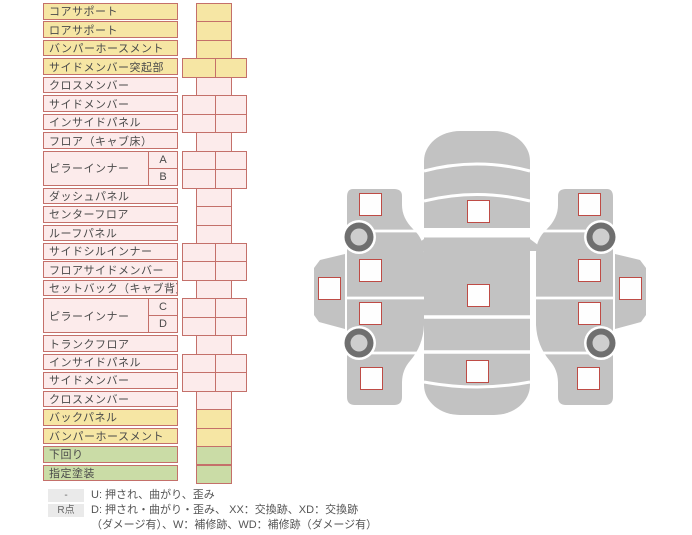 This screenshot has width=692, height=535. What do you see at coordinates (66, 455) in the screenshot?
I see `part-name: 下回り` at bounding box center [66, 455].